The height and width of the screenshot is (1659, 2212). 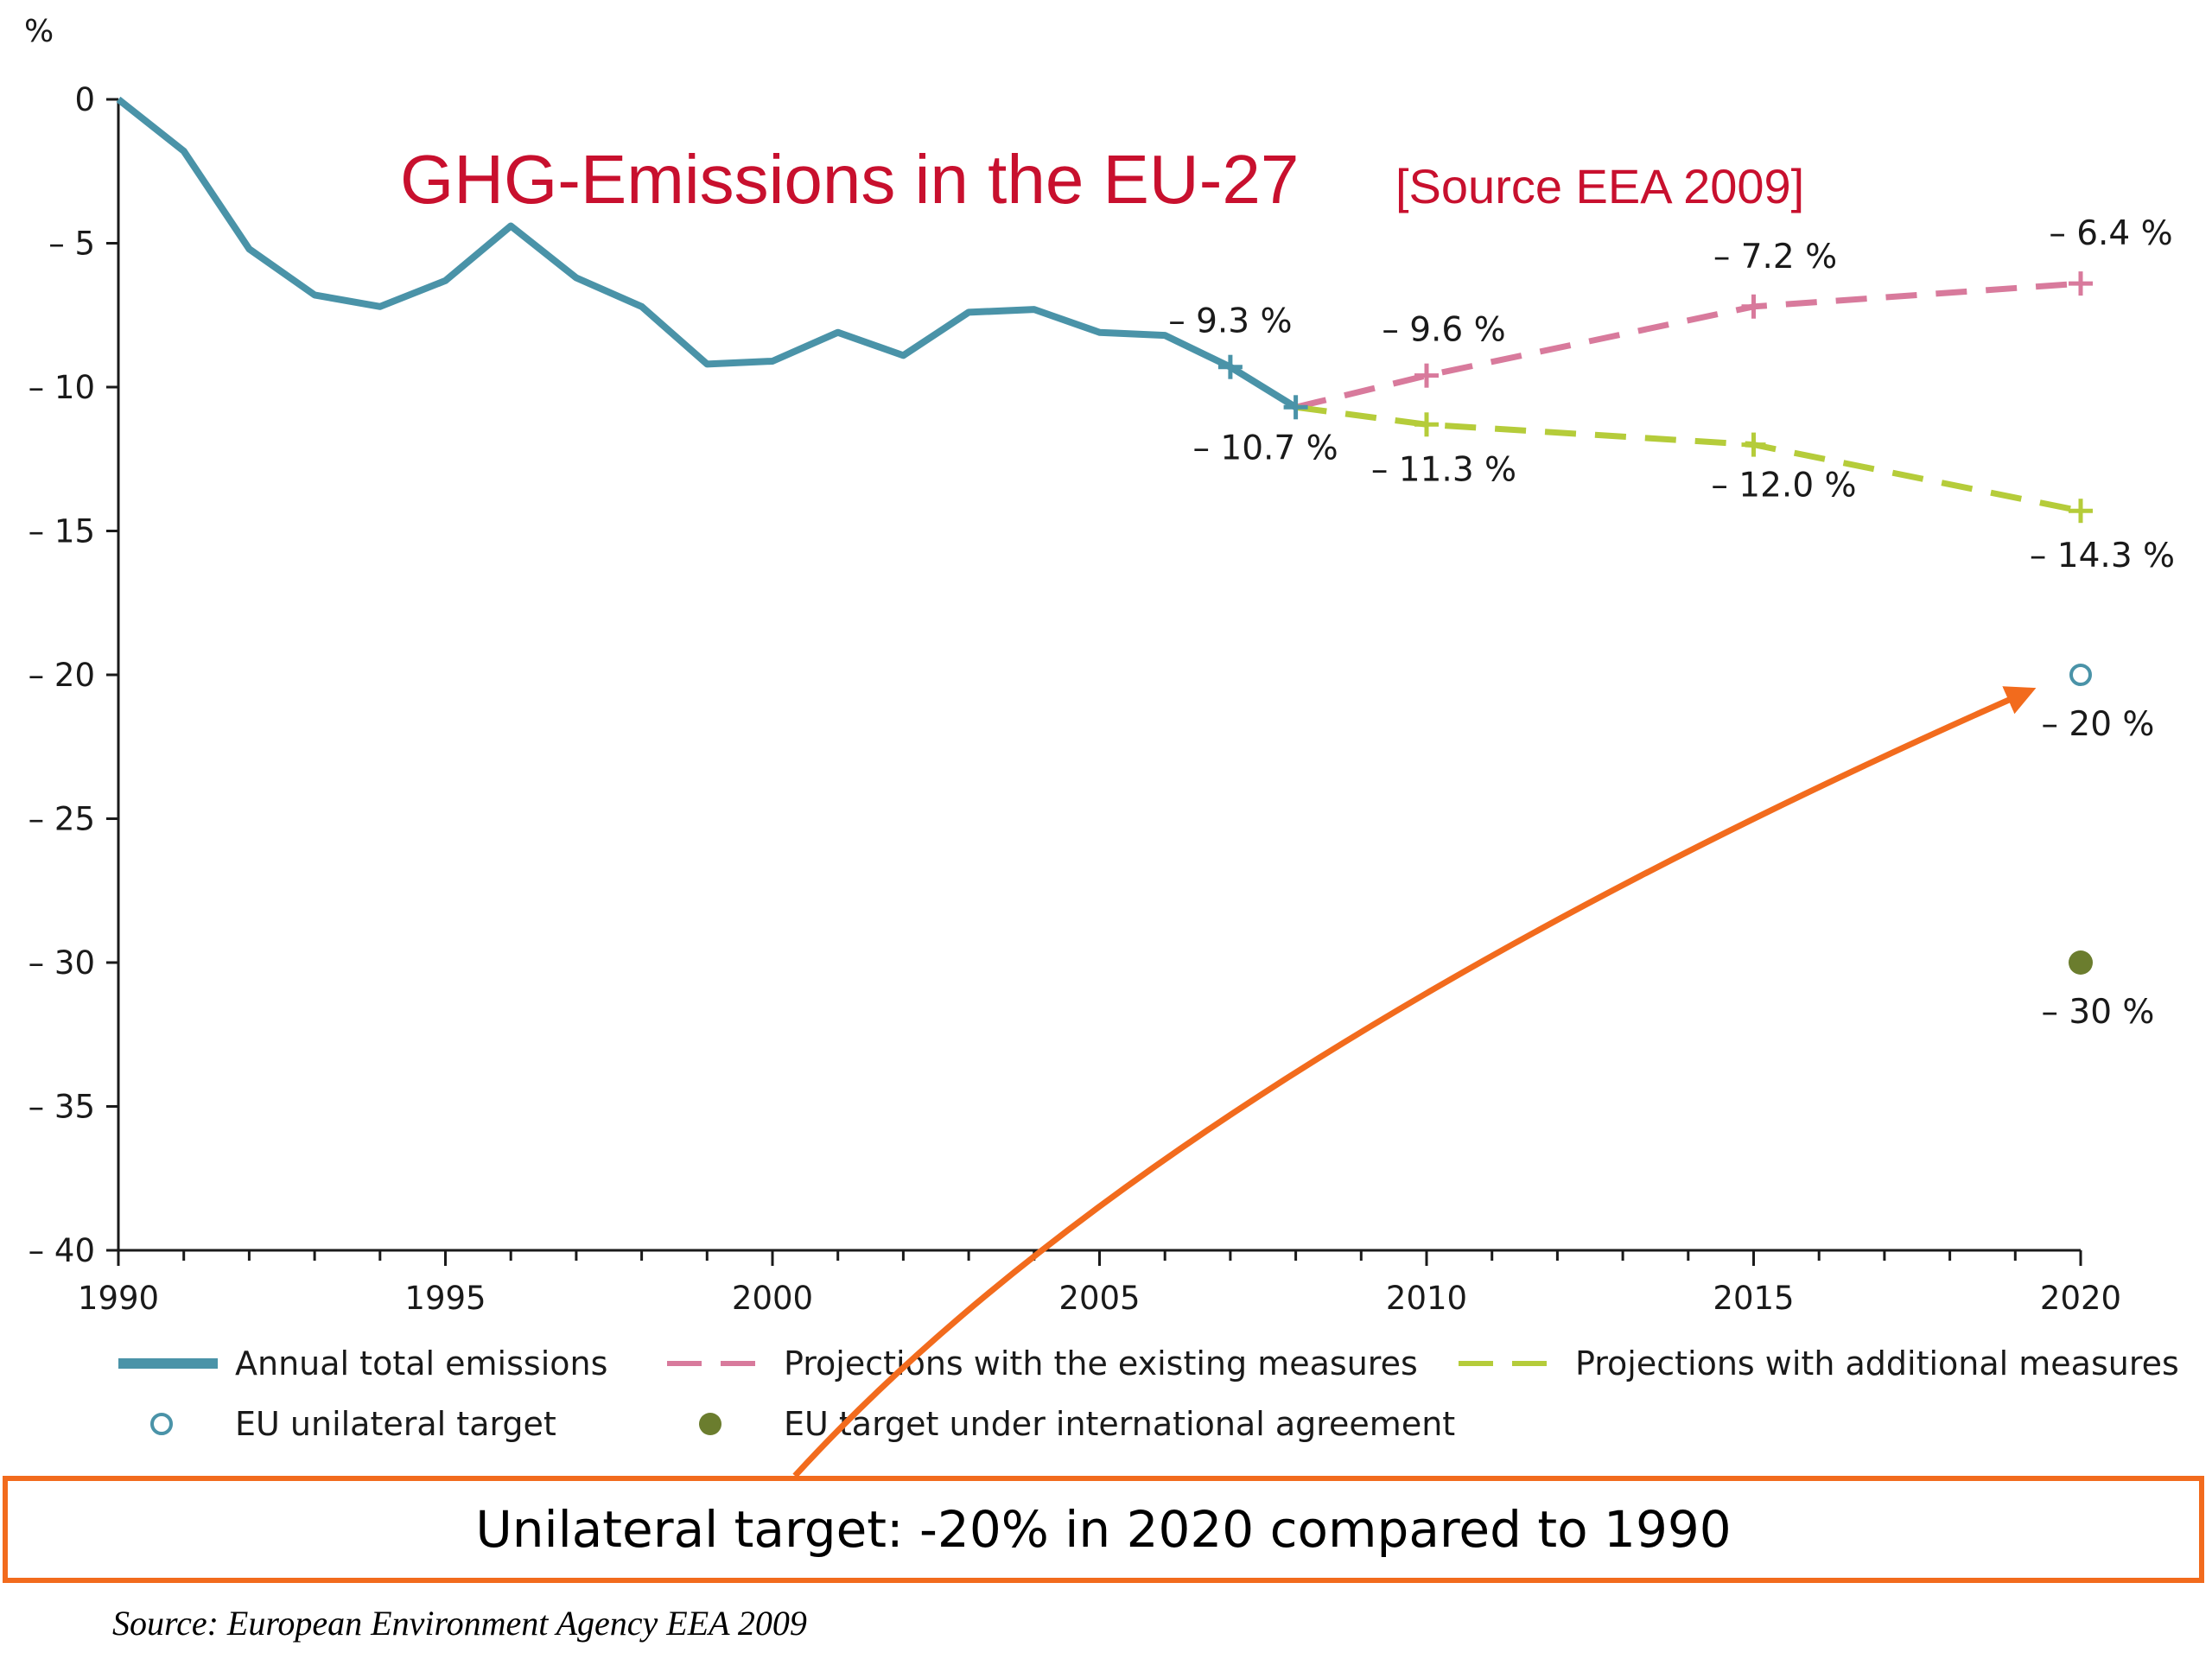 I want to click on data-label: – 7.2 %, so click(x=1775, y=257).